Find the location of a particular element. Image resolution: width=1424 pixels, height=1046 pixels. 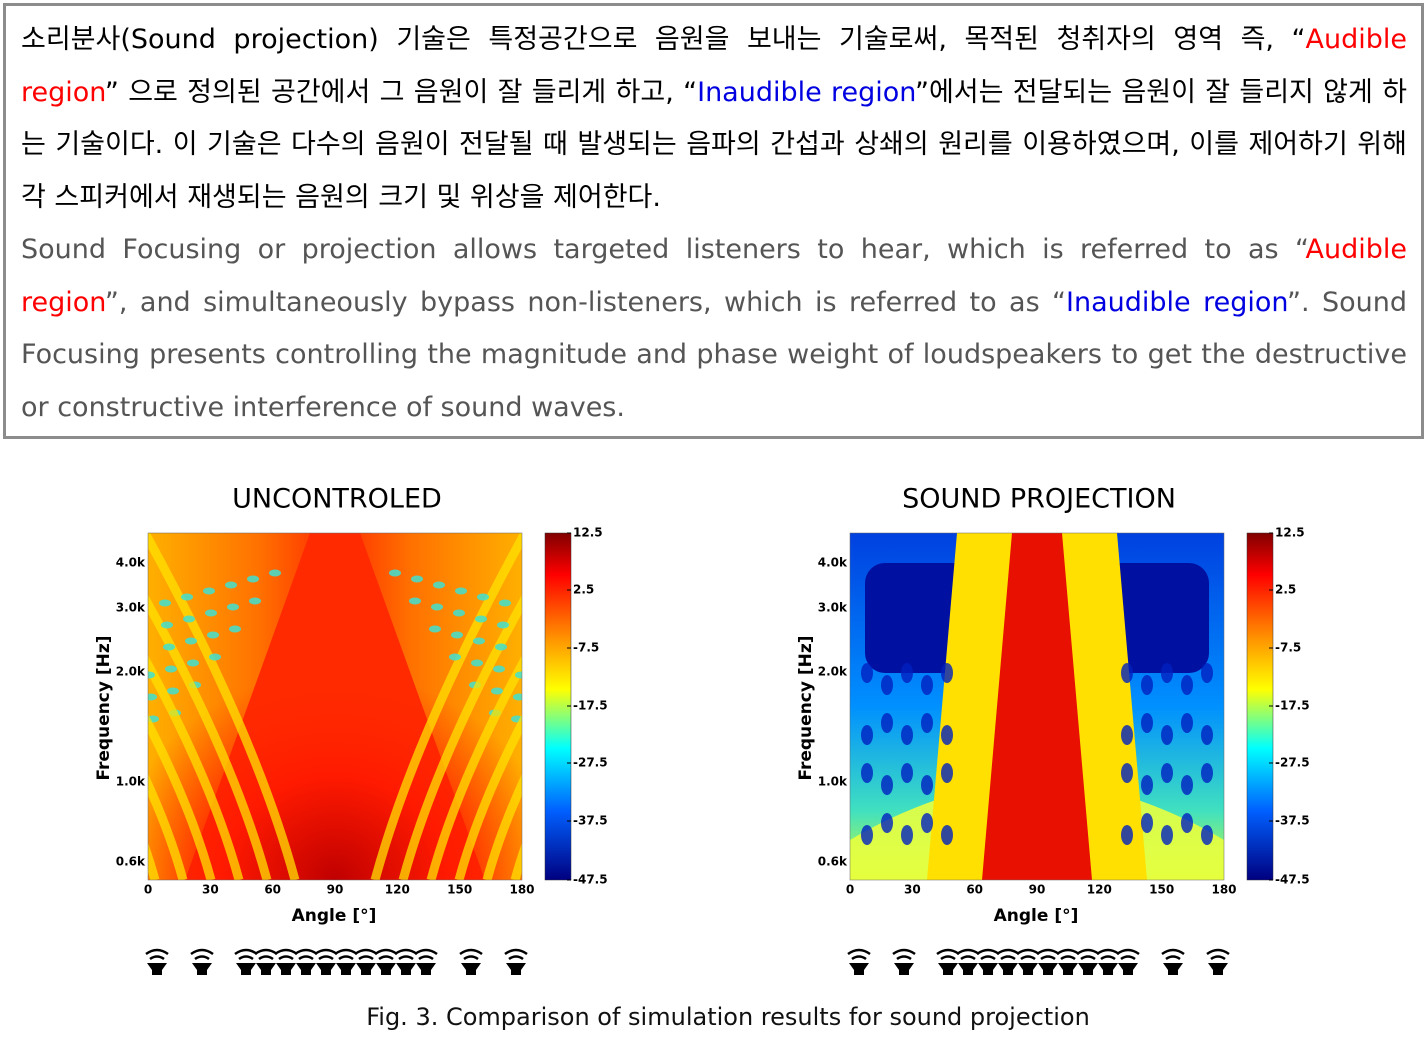

y-tick-label: 1.0k is located at coordinates (131, 782).